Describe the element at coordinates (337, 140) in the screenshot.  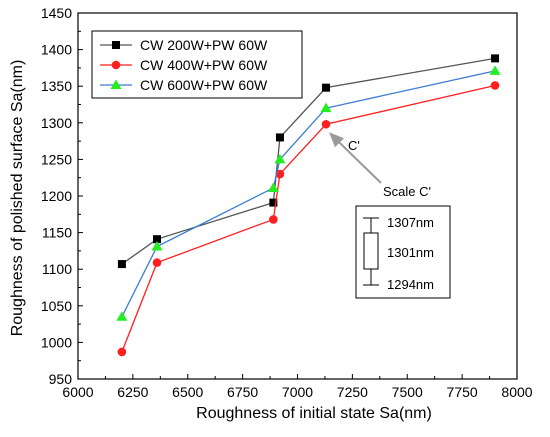
I see `annotation-arrow-head` at that location.